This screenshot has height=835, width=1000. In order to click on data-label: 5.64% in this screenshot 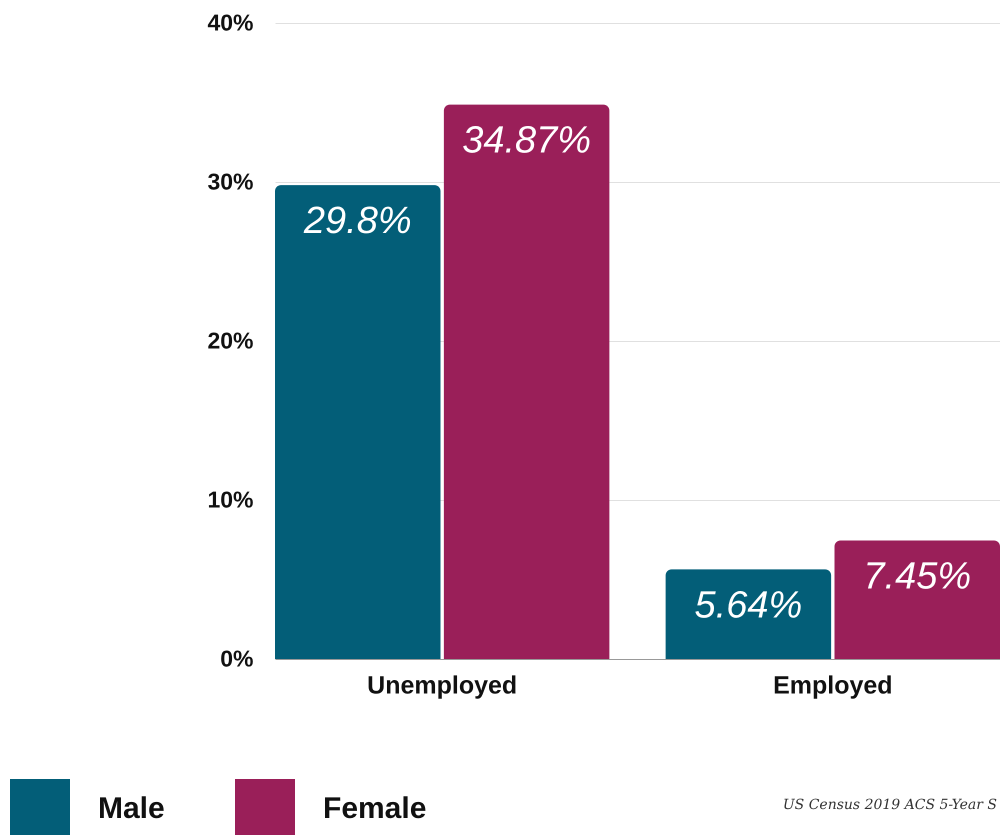, I will do `click(748, 605)`.